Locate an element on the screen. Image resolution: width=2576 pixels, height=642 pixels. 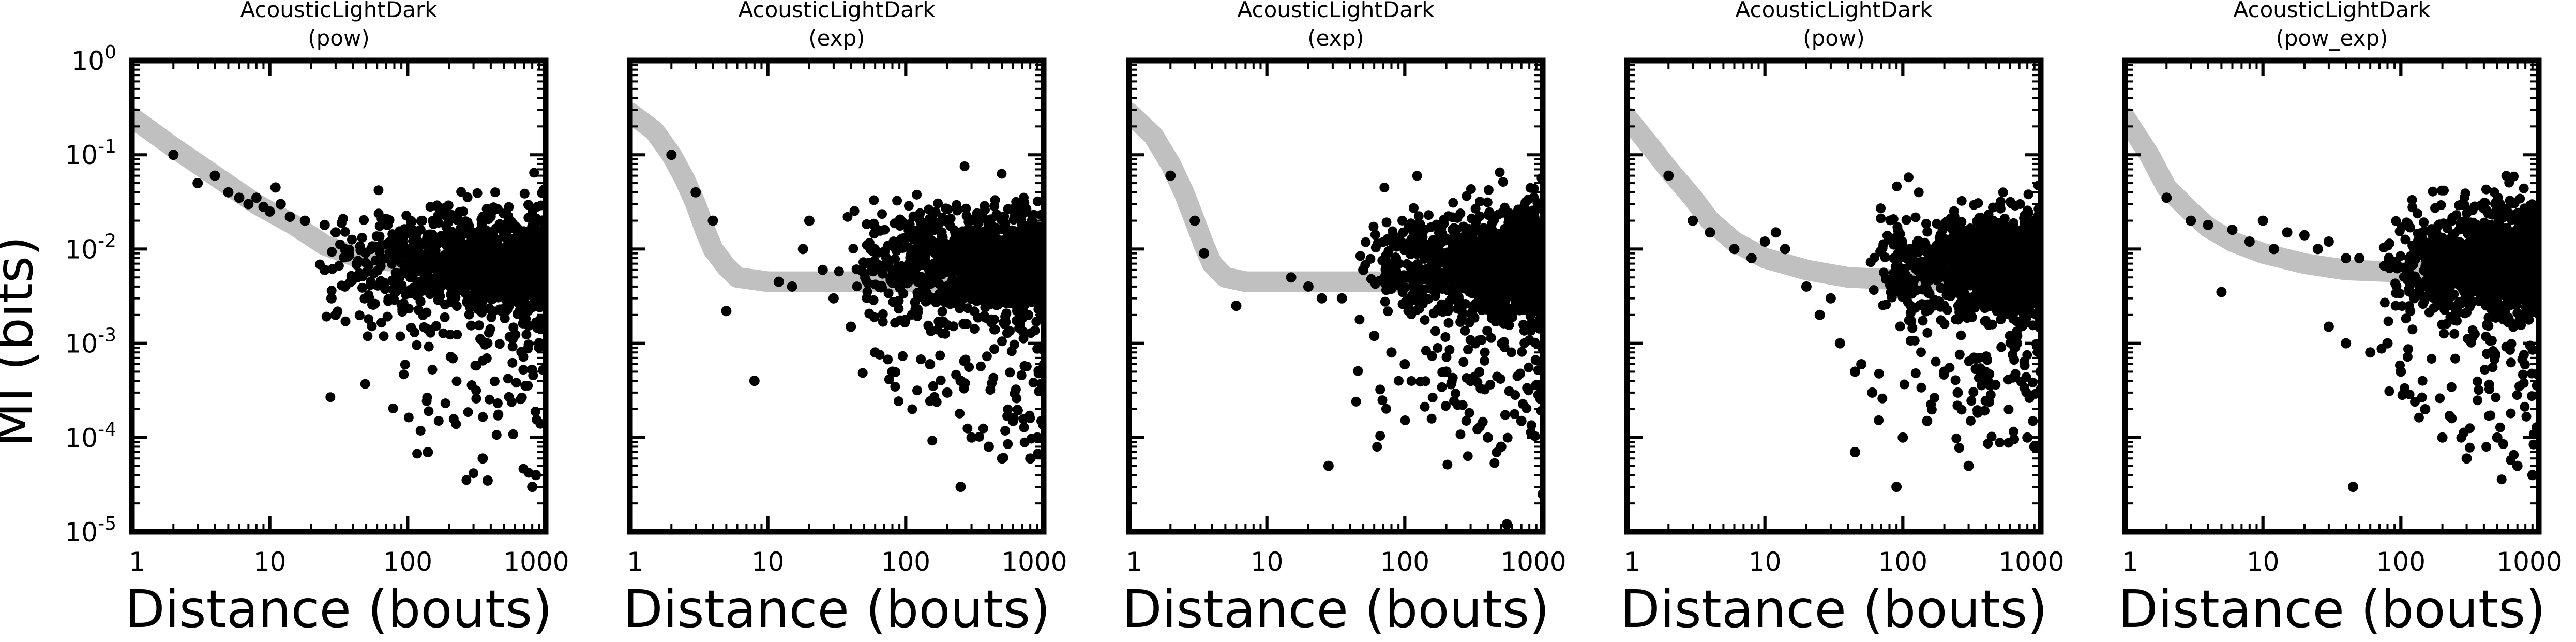
panel-subtitle: (exp) is located at coordinates (836, 38).